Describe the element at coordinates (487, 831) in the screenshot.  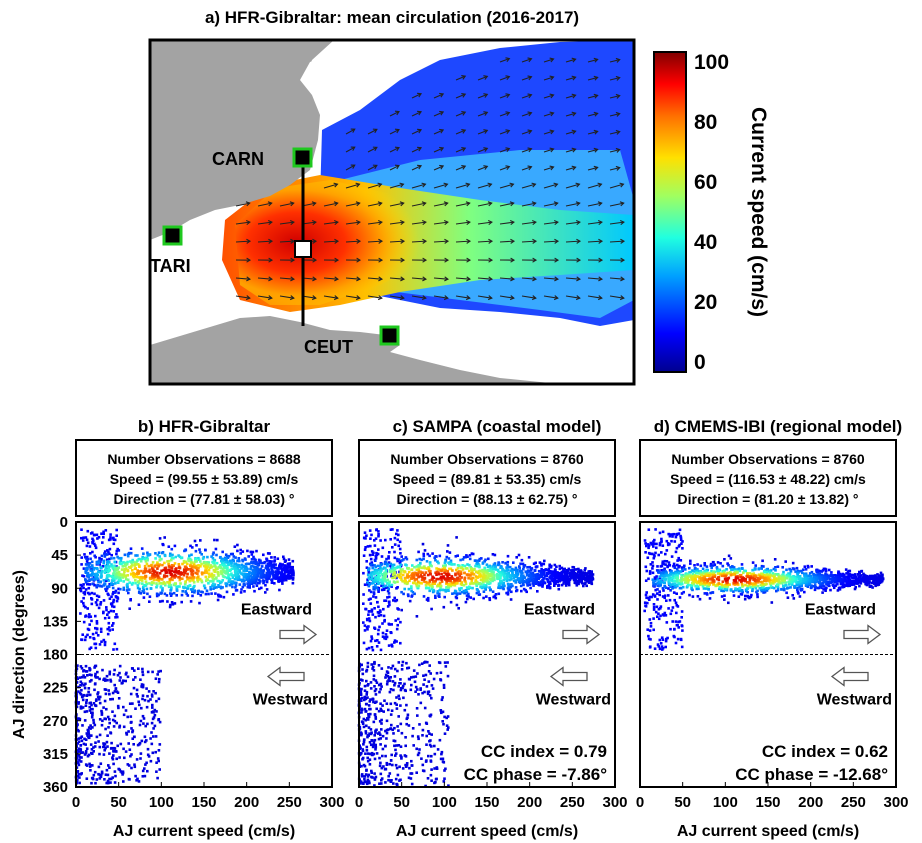
I see `x-axis-label: AJ current speed (cm/s)` at that location.